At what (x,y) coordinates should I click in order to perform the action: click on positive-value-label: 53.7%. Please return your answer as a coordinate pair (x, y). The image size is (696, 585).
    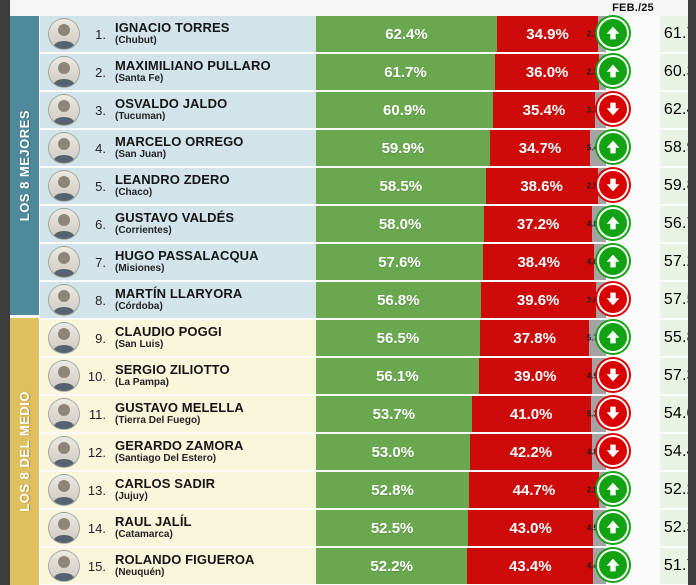
    Looking at the image, I should click on (394, 414).